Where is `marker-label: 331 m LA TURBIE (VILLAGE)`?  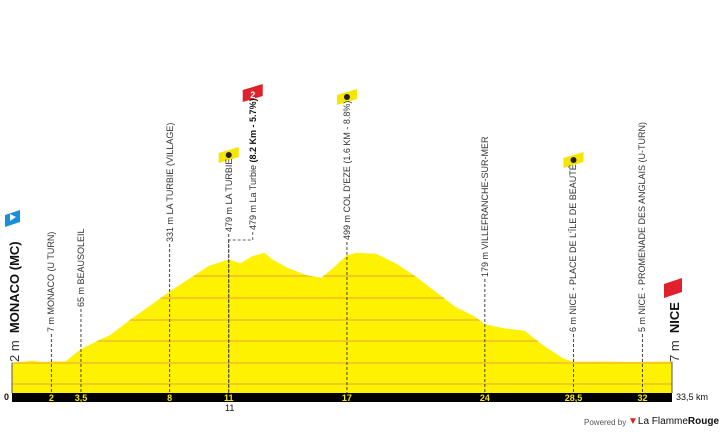 marker-label: 331 m LA TURBIE (VILLAGE) is located at coordinates (169, 182).